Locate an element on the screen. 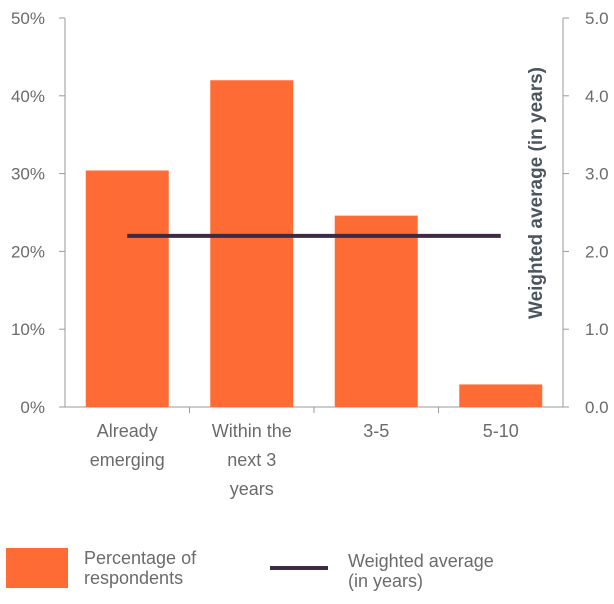  category-label: Within the next 3 years is located at coordinates (252, 460).